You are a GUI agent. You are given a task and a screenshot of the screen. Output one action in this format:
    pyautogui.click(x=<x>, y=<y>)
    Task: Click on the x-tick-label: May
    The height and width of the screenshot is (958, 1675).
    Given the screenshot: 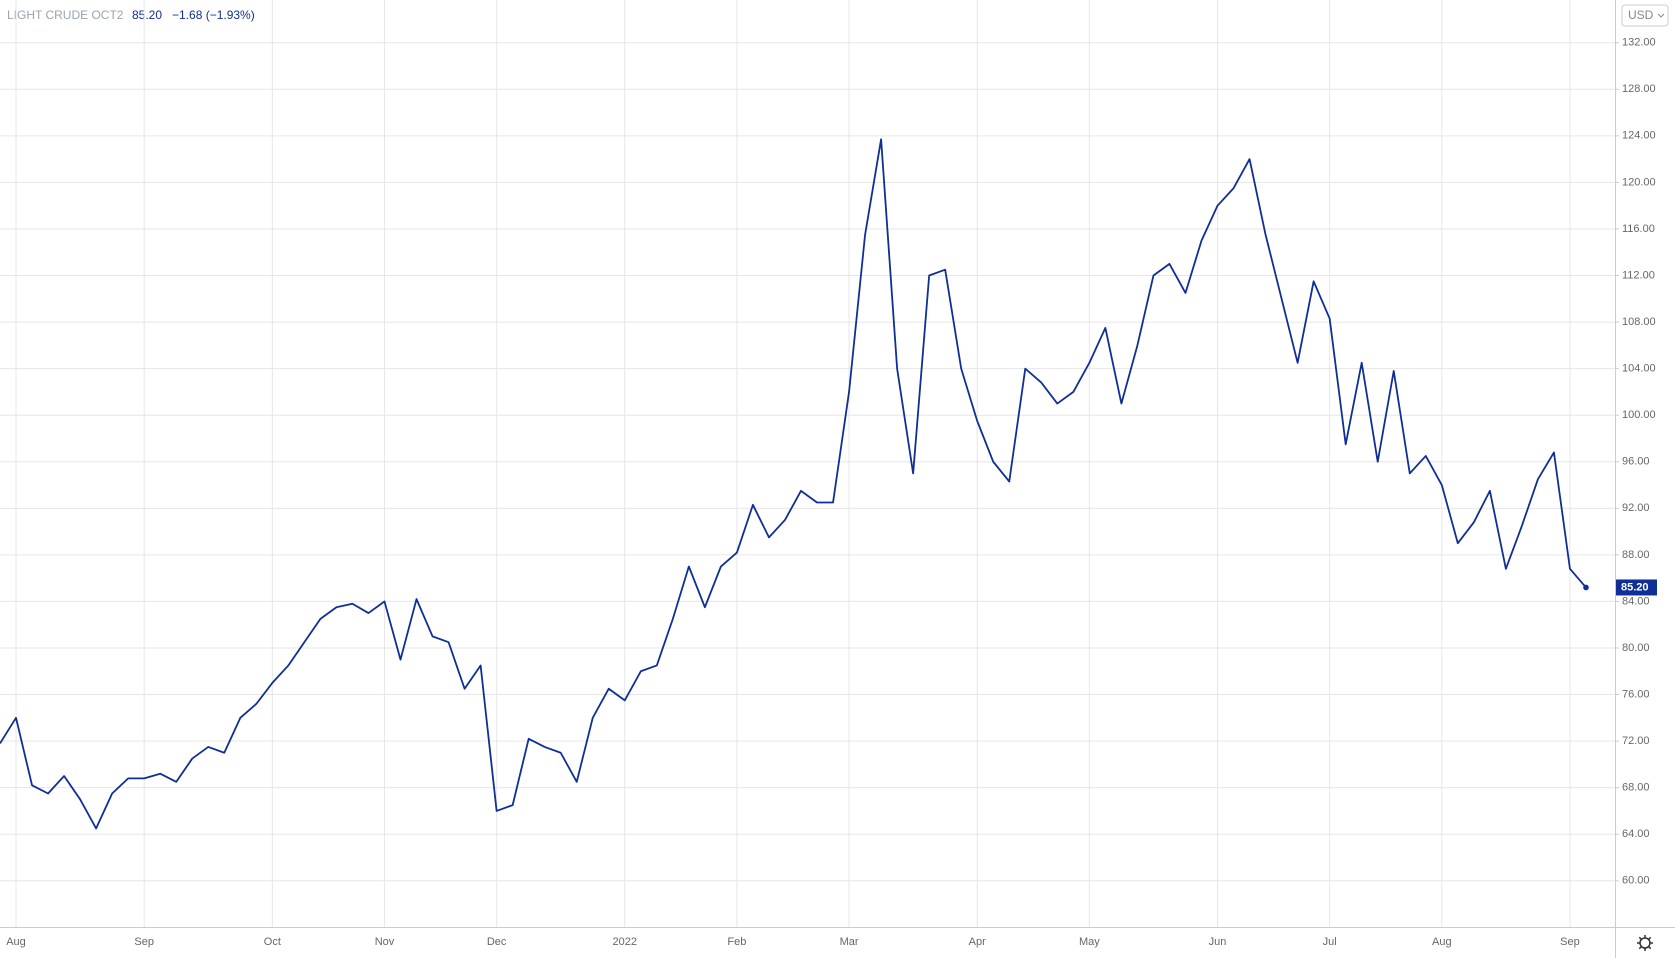 What is the action you would take?
    pyautogui.click(x=1089, y=942)
    